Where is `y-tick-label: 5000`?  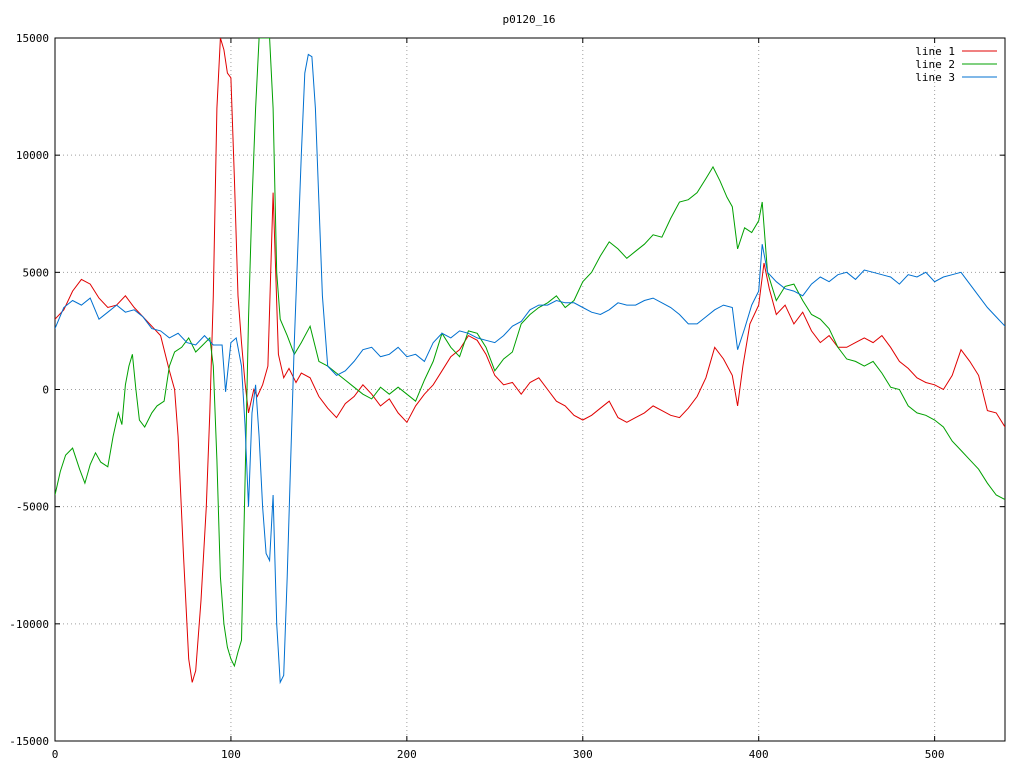
y-tick-label: 5000 is located at coordinates (36, 272).